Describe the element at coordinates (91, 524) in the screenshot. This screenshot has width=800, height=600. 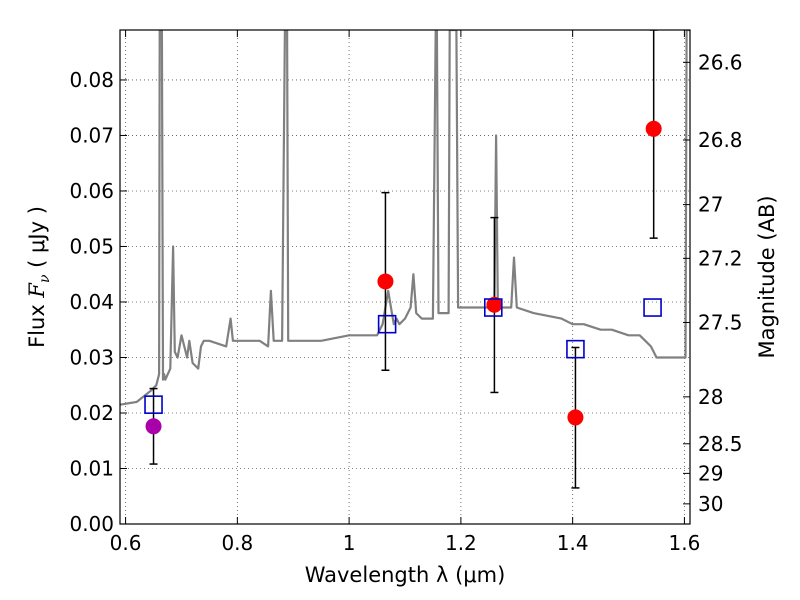
I see `y-tick-label: 0.00` at that location.